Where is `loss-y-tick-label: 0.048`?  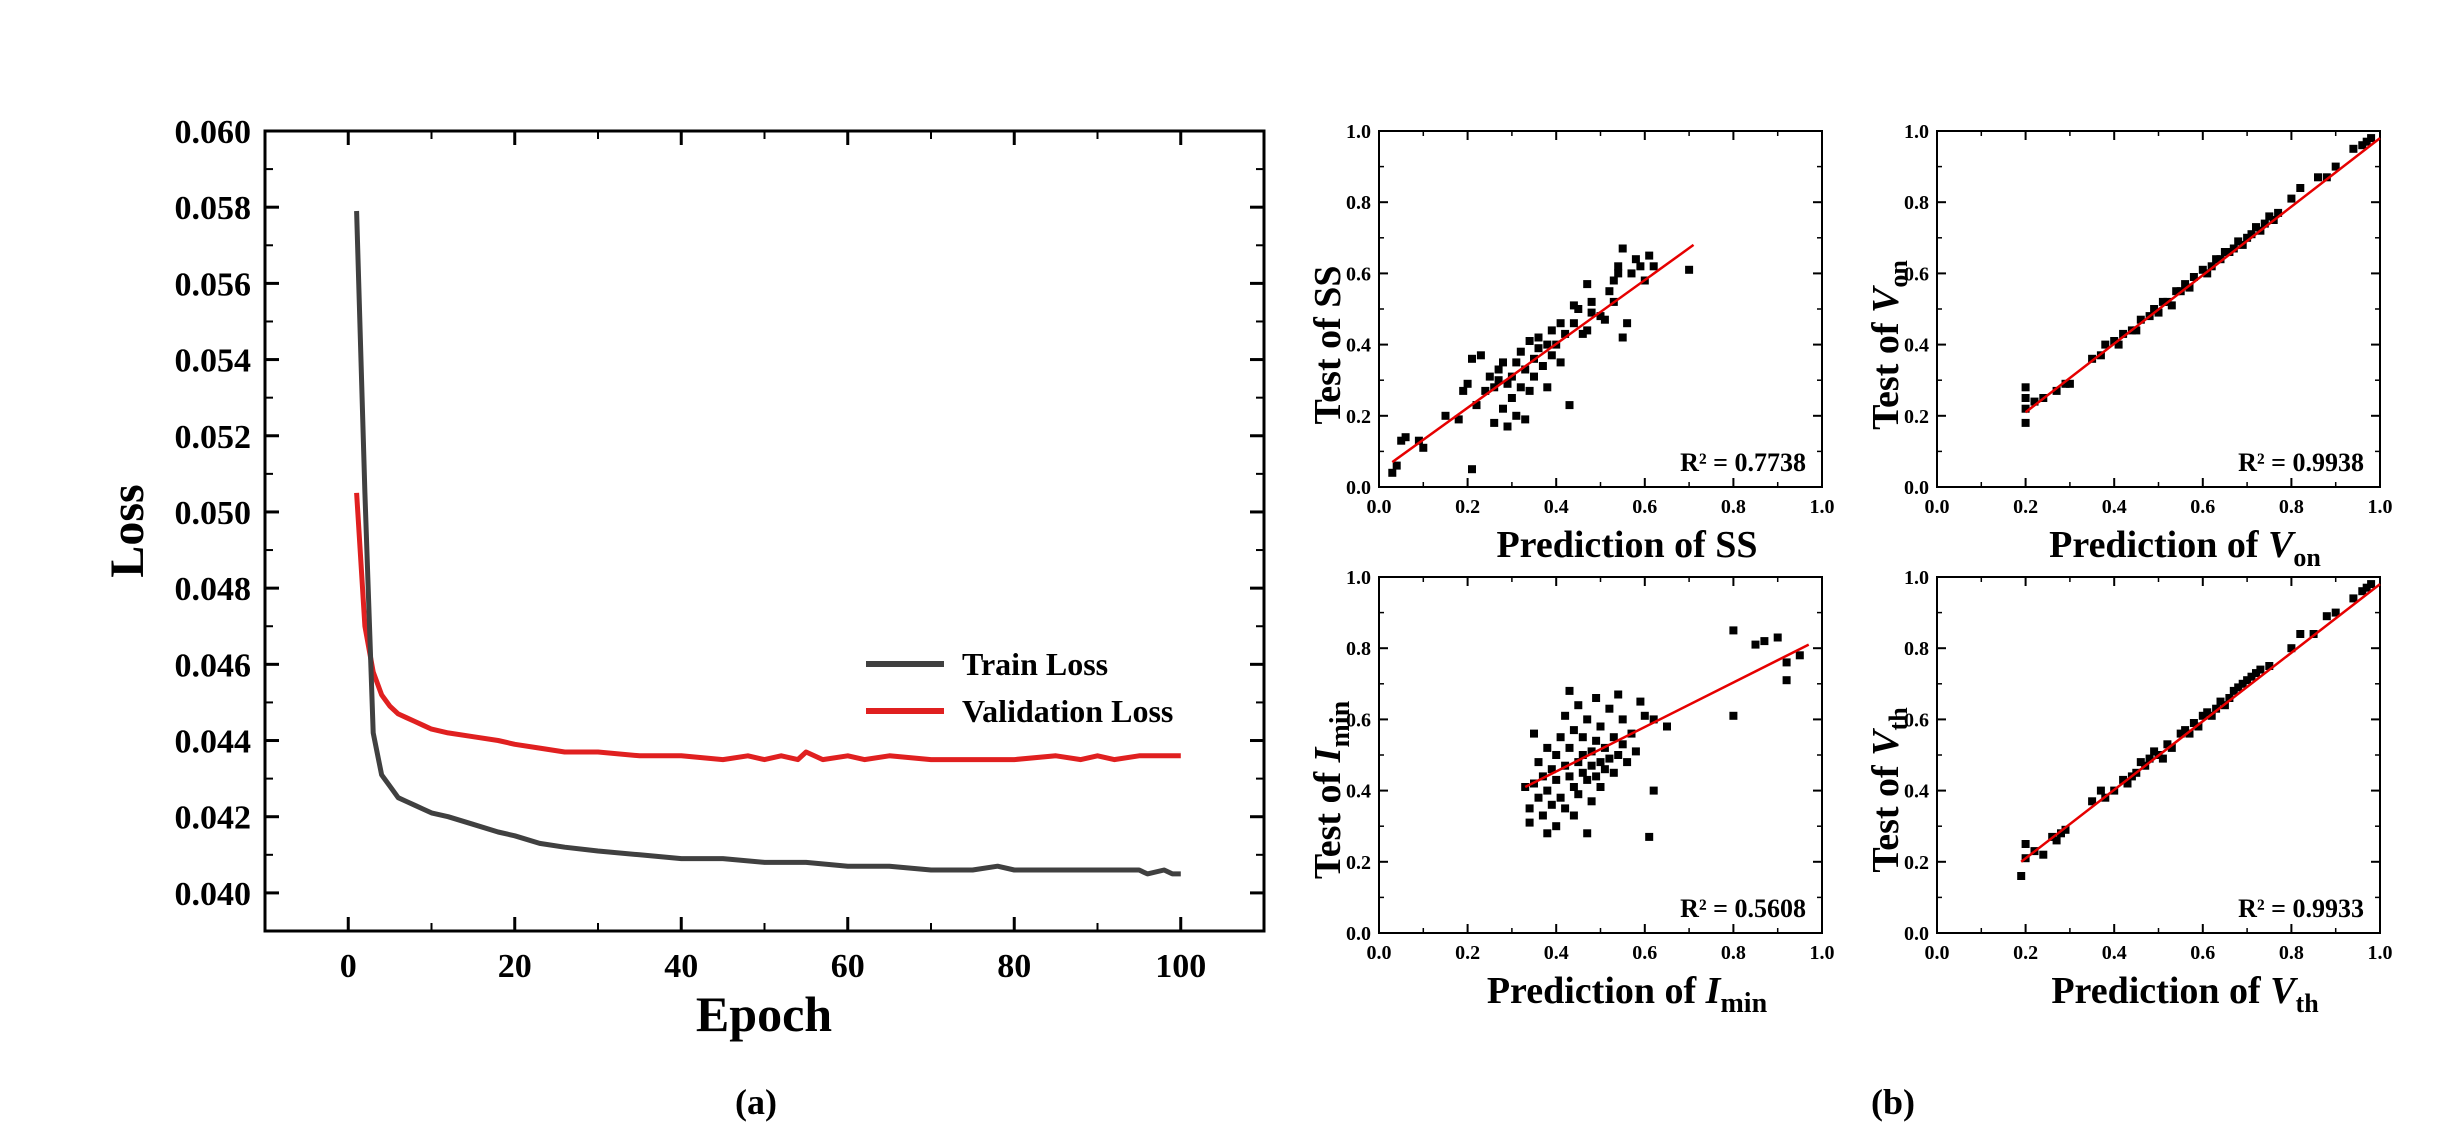
loss-y-tick-label: 0.048 is located at coordinates (213, 589).